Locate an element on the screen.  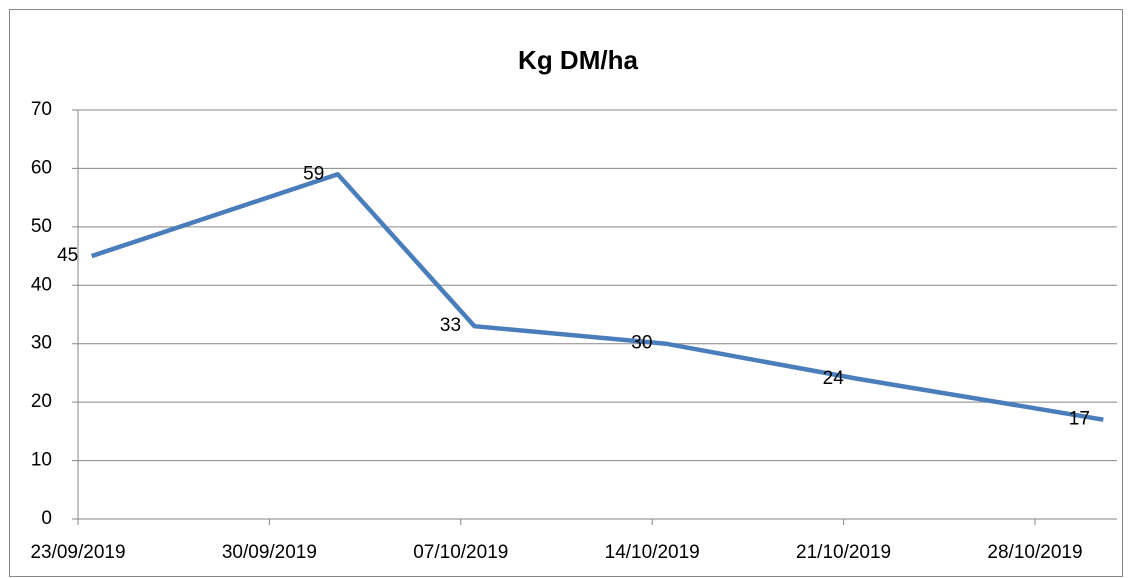
data-label: 33 is located at coordinates (450, 325).